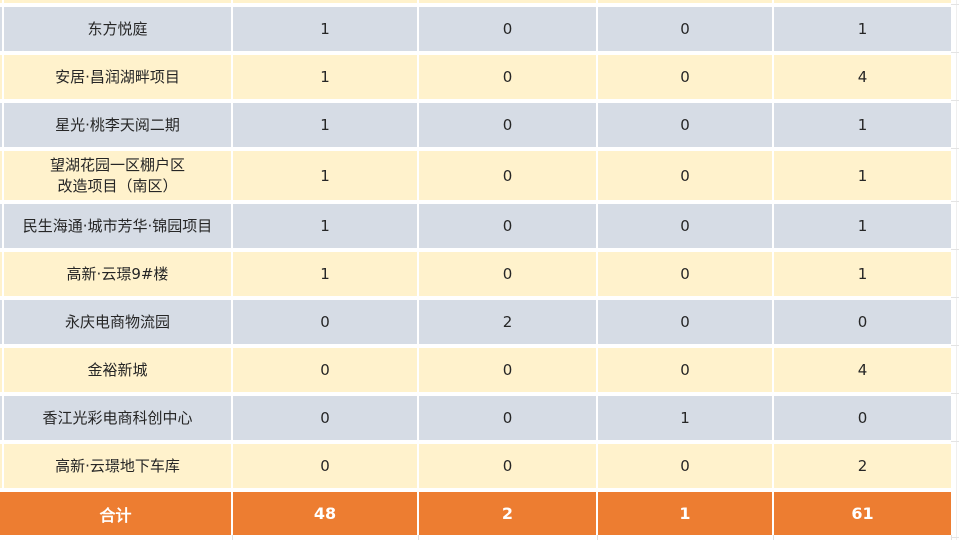 This screenshot has height=540, width=959. What do you see at coordinates (117, 175) in the screenshot?
I see `project-name-cell: 望湖花园一区棚户区 改造项目（南区）` at bounding box center [117, 175].